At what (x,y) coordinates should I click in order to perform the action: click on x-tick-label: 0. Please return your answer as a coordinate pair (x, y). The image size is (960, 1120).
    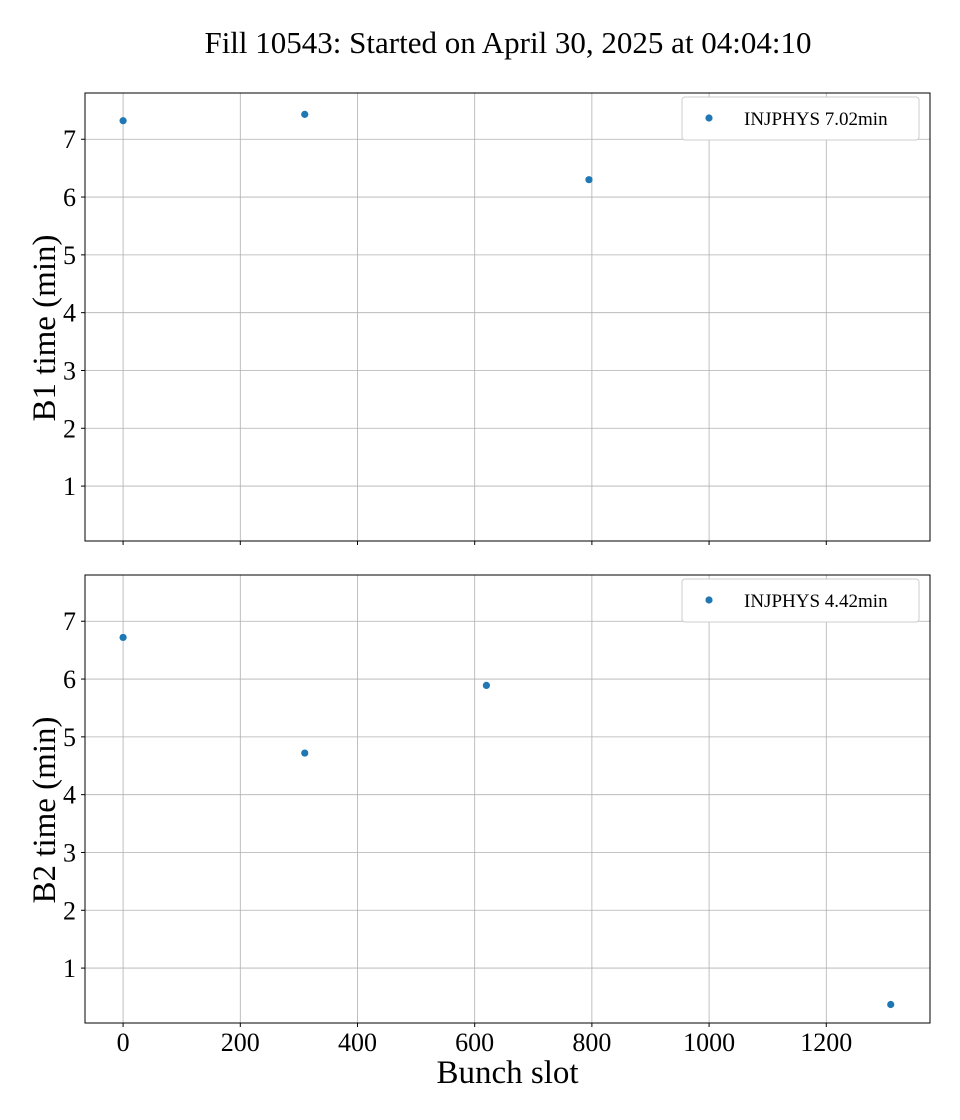
    Looking at the image, I should click on (123, 1042).